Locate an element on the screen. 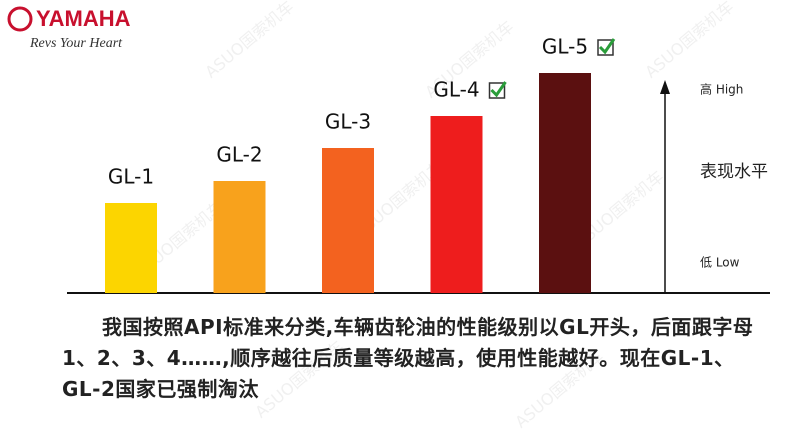  brand-name: YAMAHA is located at coordinates (83, 18).